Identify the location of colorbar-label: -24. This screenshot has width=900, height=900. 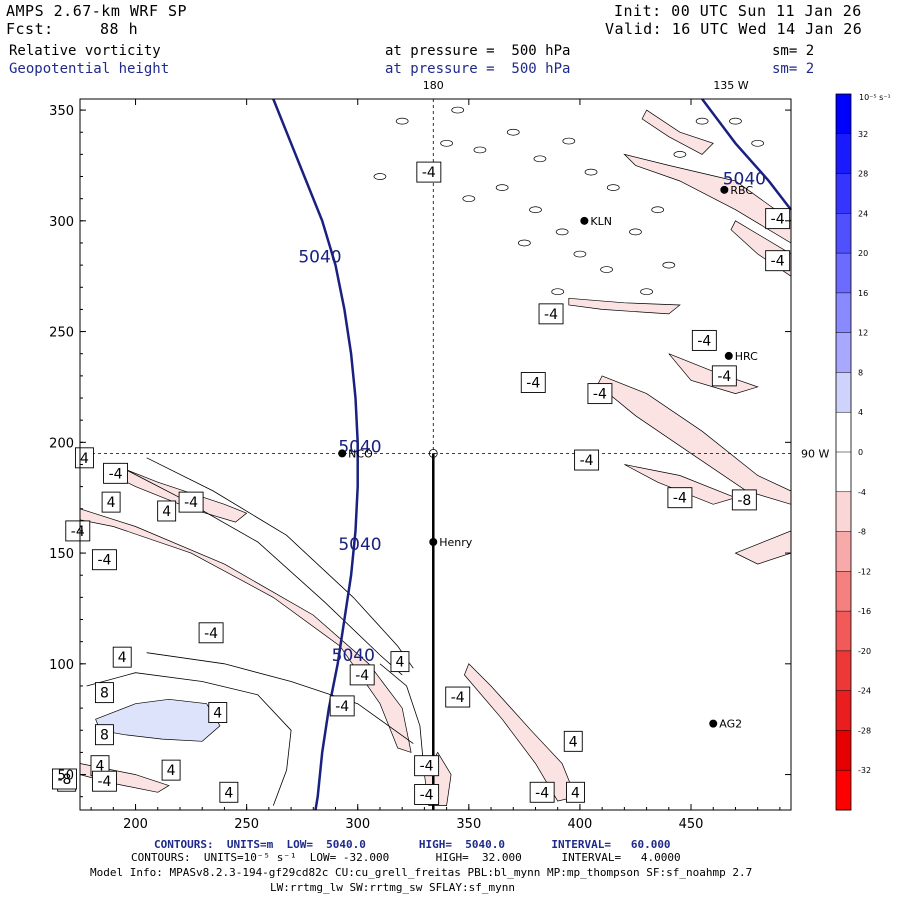
(864, 691).